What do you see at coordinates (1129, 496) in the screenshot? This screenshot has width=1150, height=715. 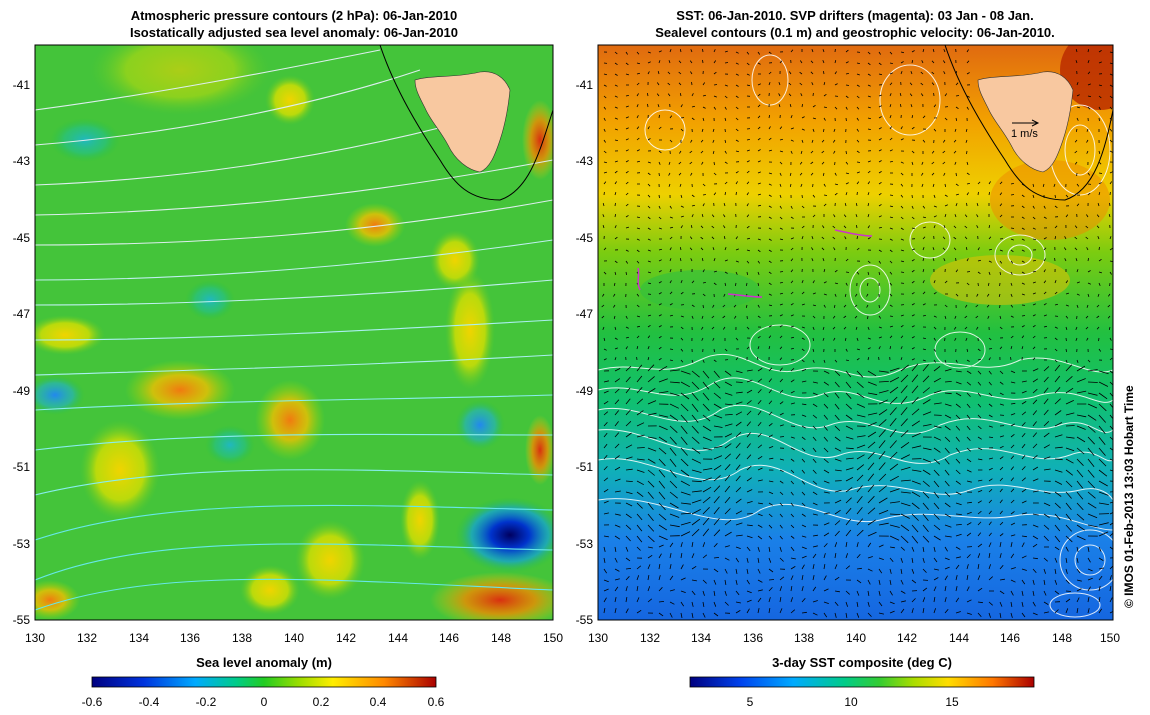 I see `imos-credit: © IMOS 01-Feb-2013 13:03 Hobart Time` at bounding box center [1129, 496].